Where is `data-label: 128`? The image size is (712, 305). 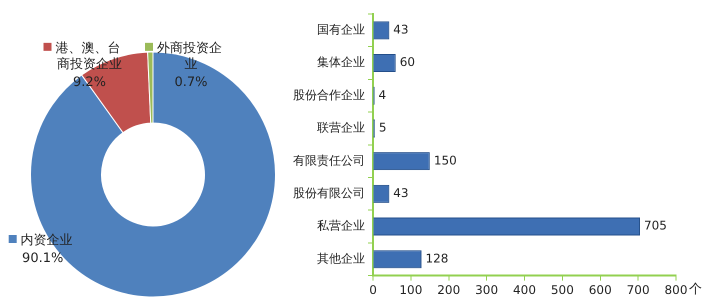 data-label: 128 is located at coordinates (436, 258).